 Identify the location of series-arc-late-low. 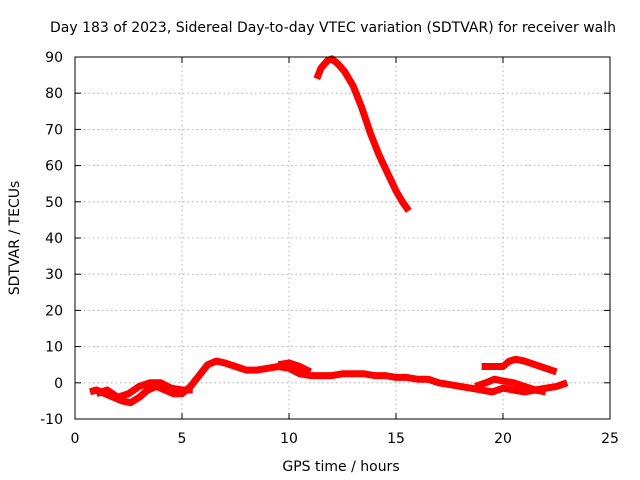
(510, 385).